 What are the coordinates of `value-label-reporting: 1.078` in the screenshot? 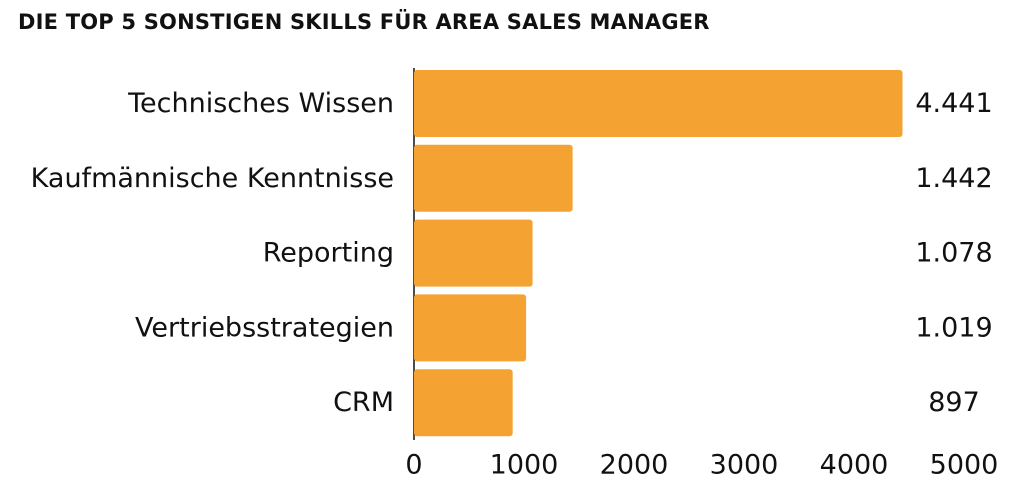 It's located at (953, 253).